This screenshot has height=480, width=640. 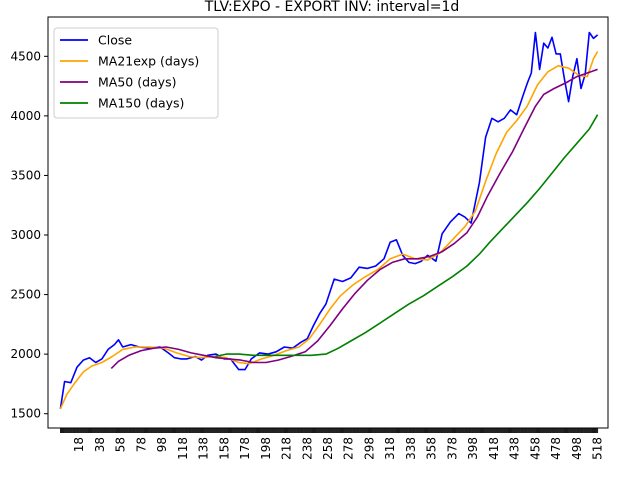 I want to click on legend-entry: MA21exp (days), so click(x=148, y=61).